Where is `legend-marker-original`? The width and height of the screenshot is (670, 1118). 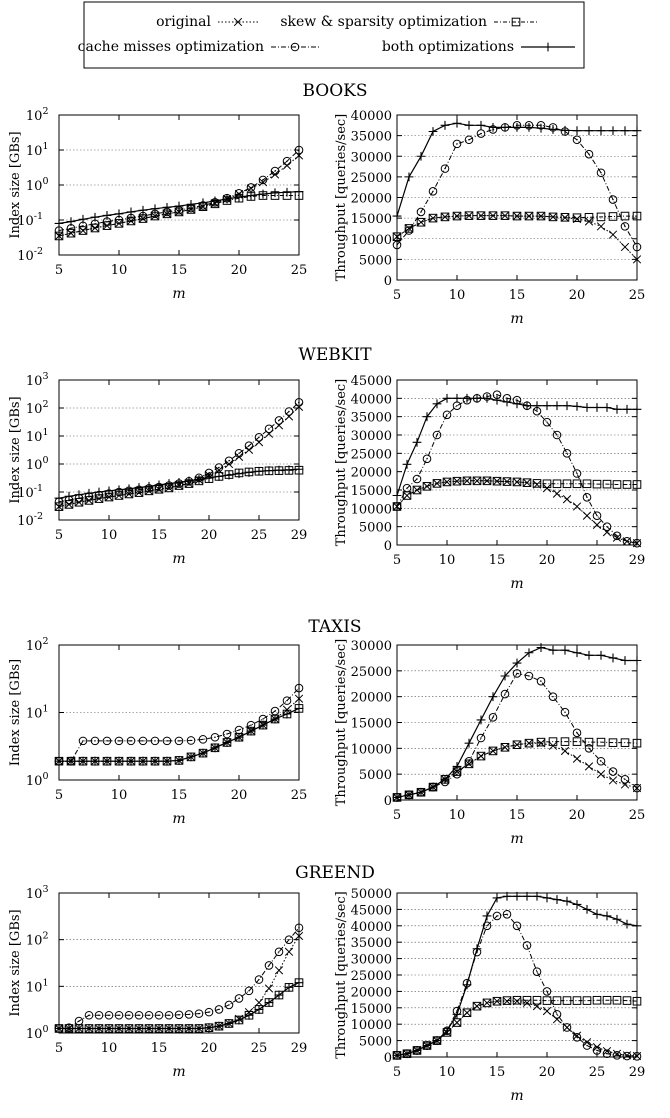 legend-marker-original is located at coordinates (238, 22).